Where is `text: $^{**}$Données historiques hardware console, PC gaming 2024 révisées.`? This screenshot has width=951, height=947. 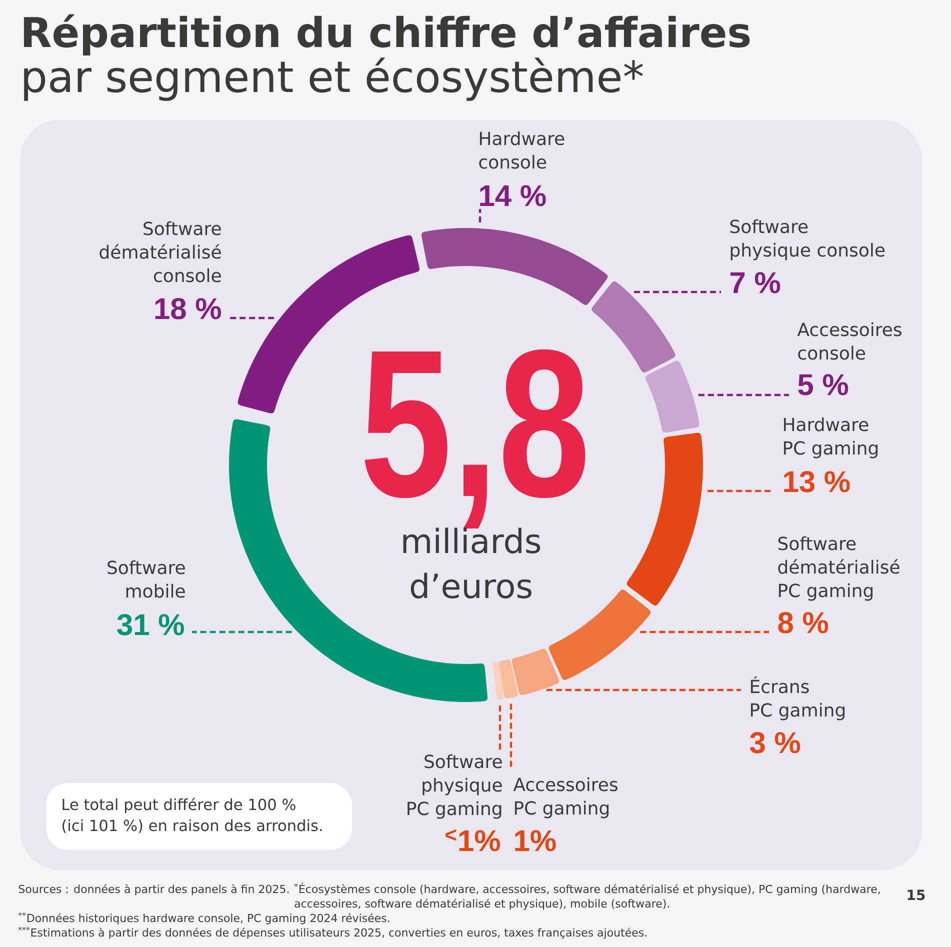 text: $^{**}$Données historiques hardware console, PC gaming 2024 révisées. is located at coordinates (204, 918).